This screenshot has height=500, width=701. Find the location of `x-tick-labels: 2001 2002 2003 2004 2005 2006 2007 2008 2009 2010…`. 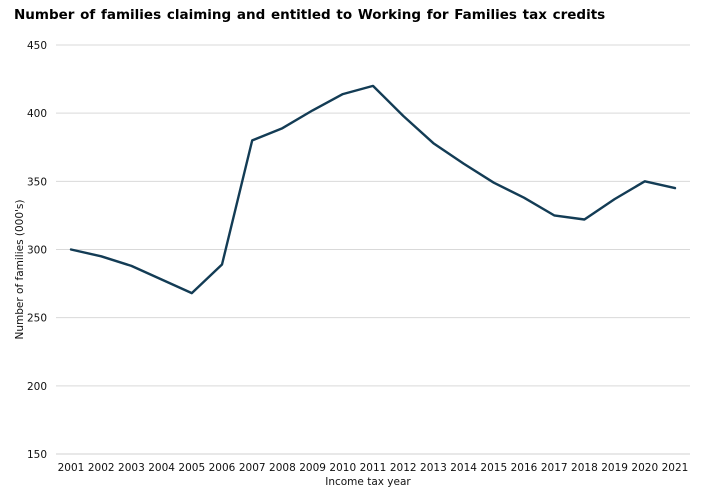

x-tick-labels: 2001 2002 2003 2004 2005 2006 2007 2008 2009 2010… is located at coordinates (373, 468).